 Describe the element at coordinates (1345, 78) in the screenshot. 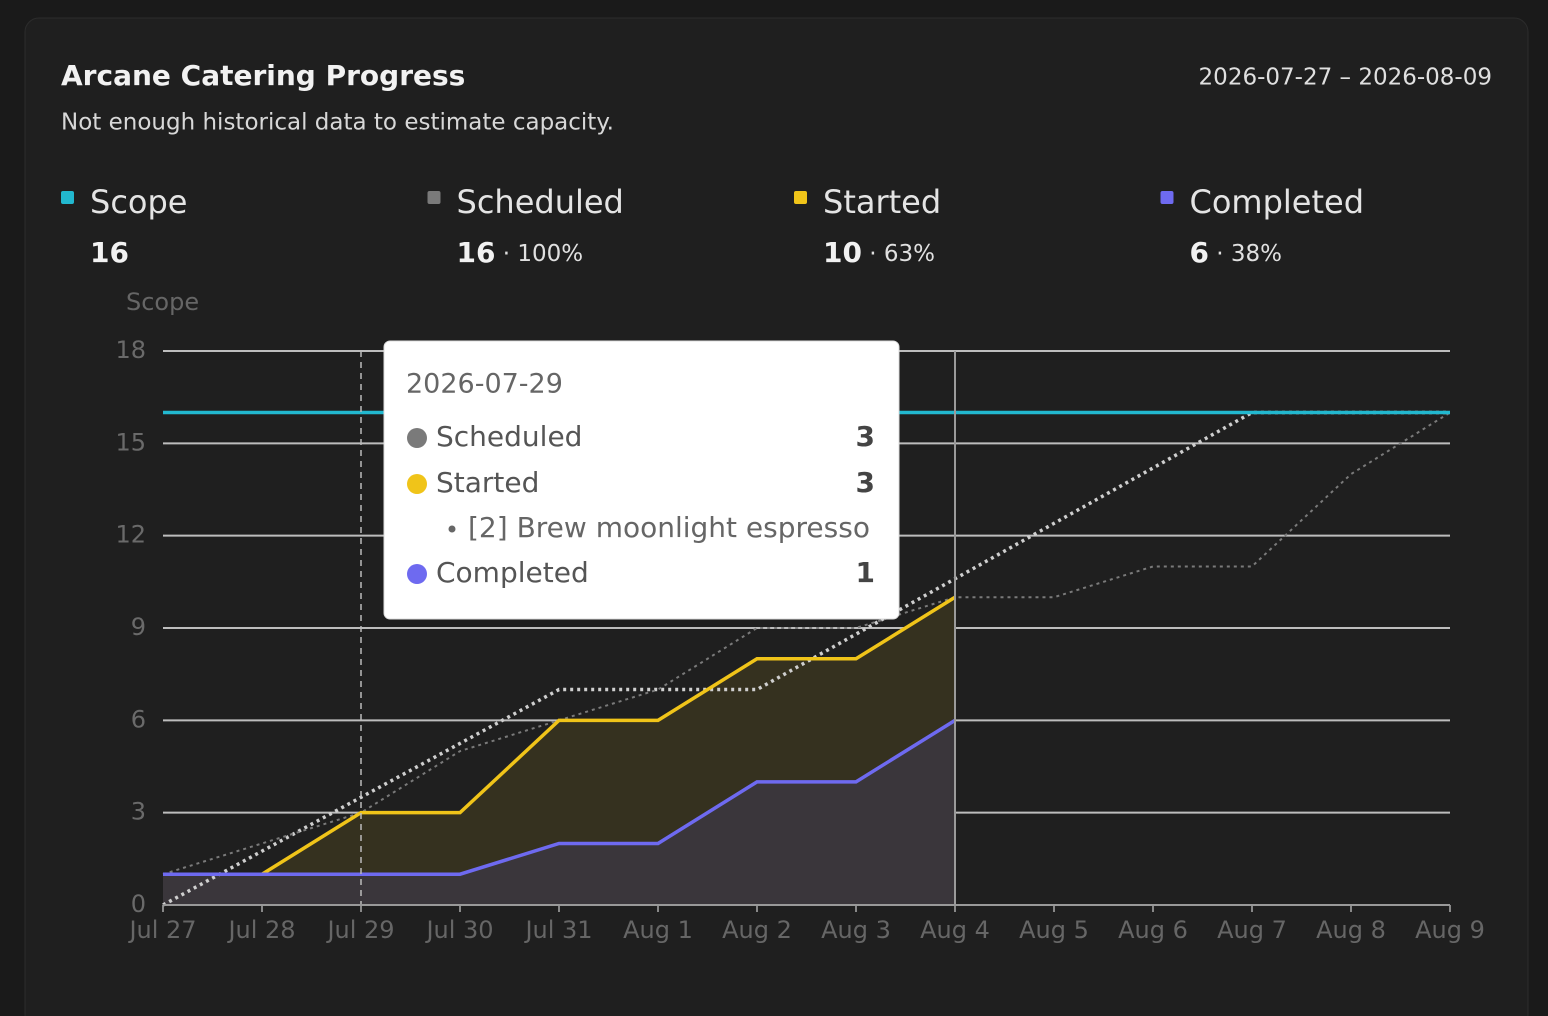

I see `date-range: 2026-07-27 – 2026-08-09` at that location.